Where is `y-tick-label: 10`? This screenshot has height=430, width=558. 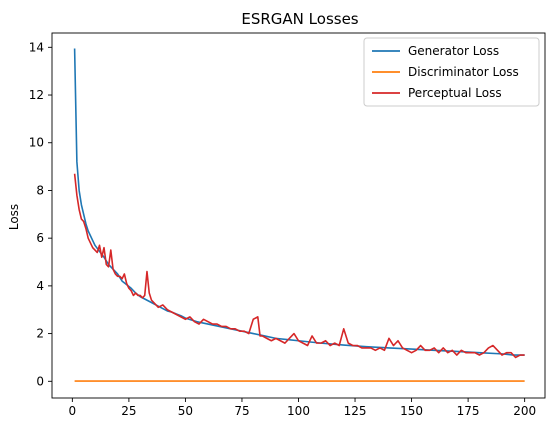
y-tick-label: 10 is located at coordinates (36, 143).